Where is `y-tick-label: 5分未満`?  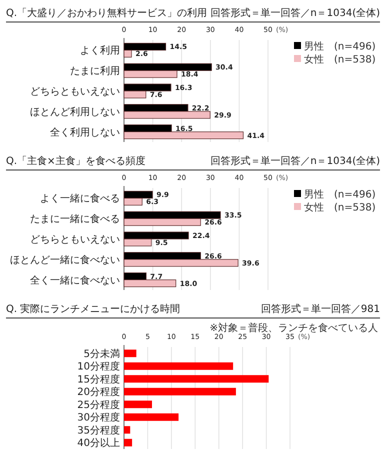
y-tick-label: 5分未満 is located at coordinates (102, 354).